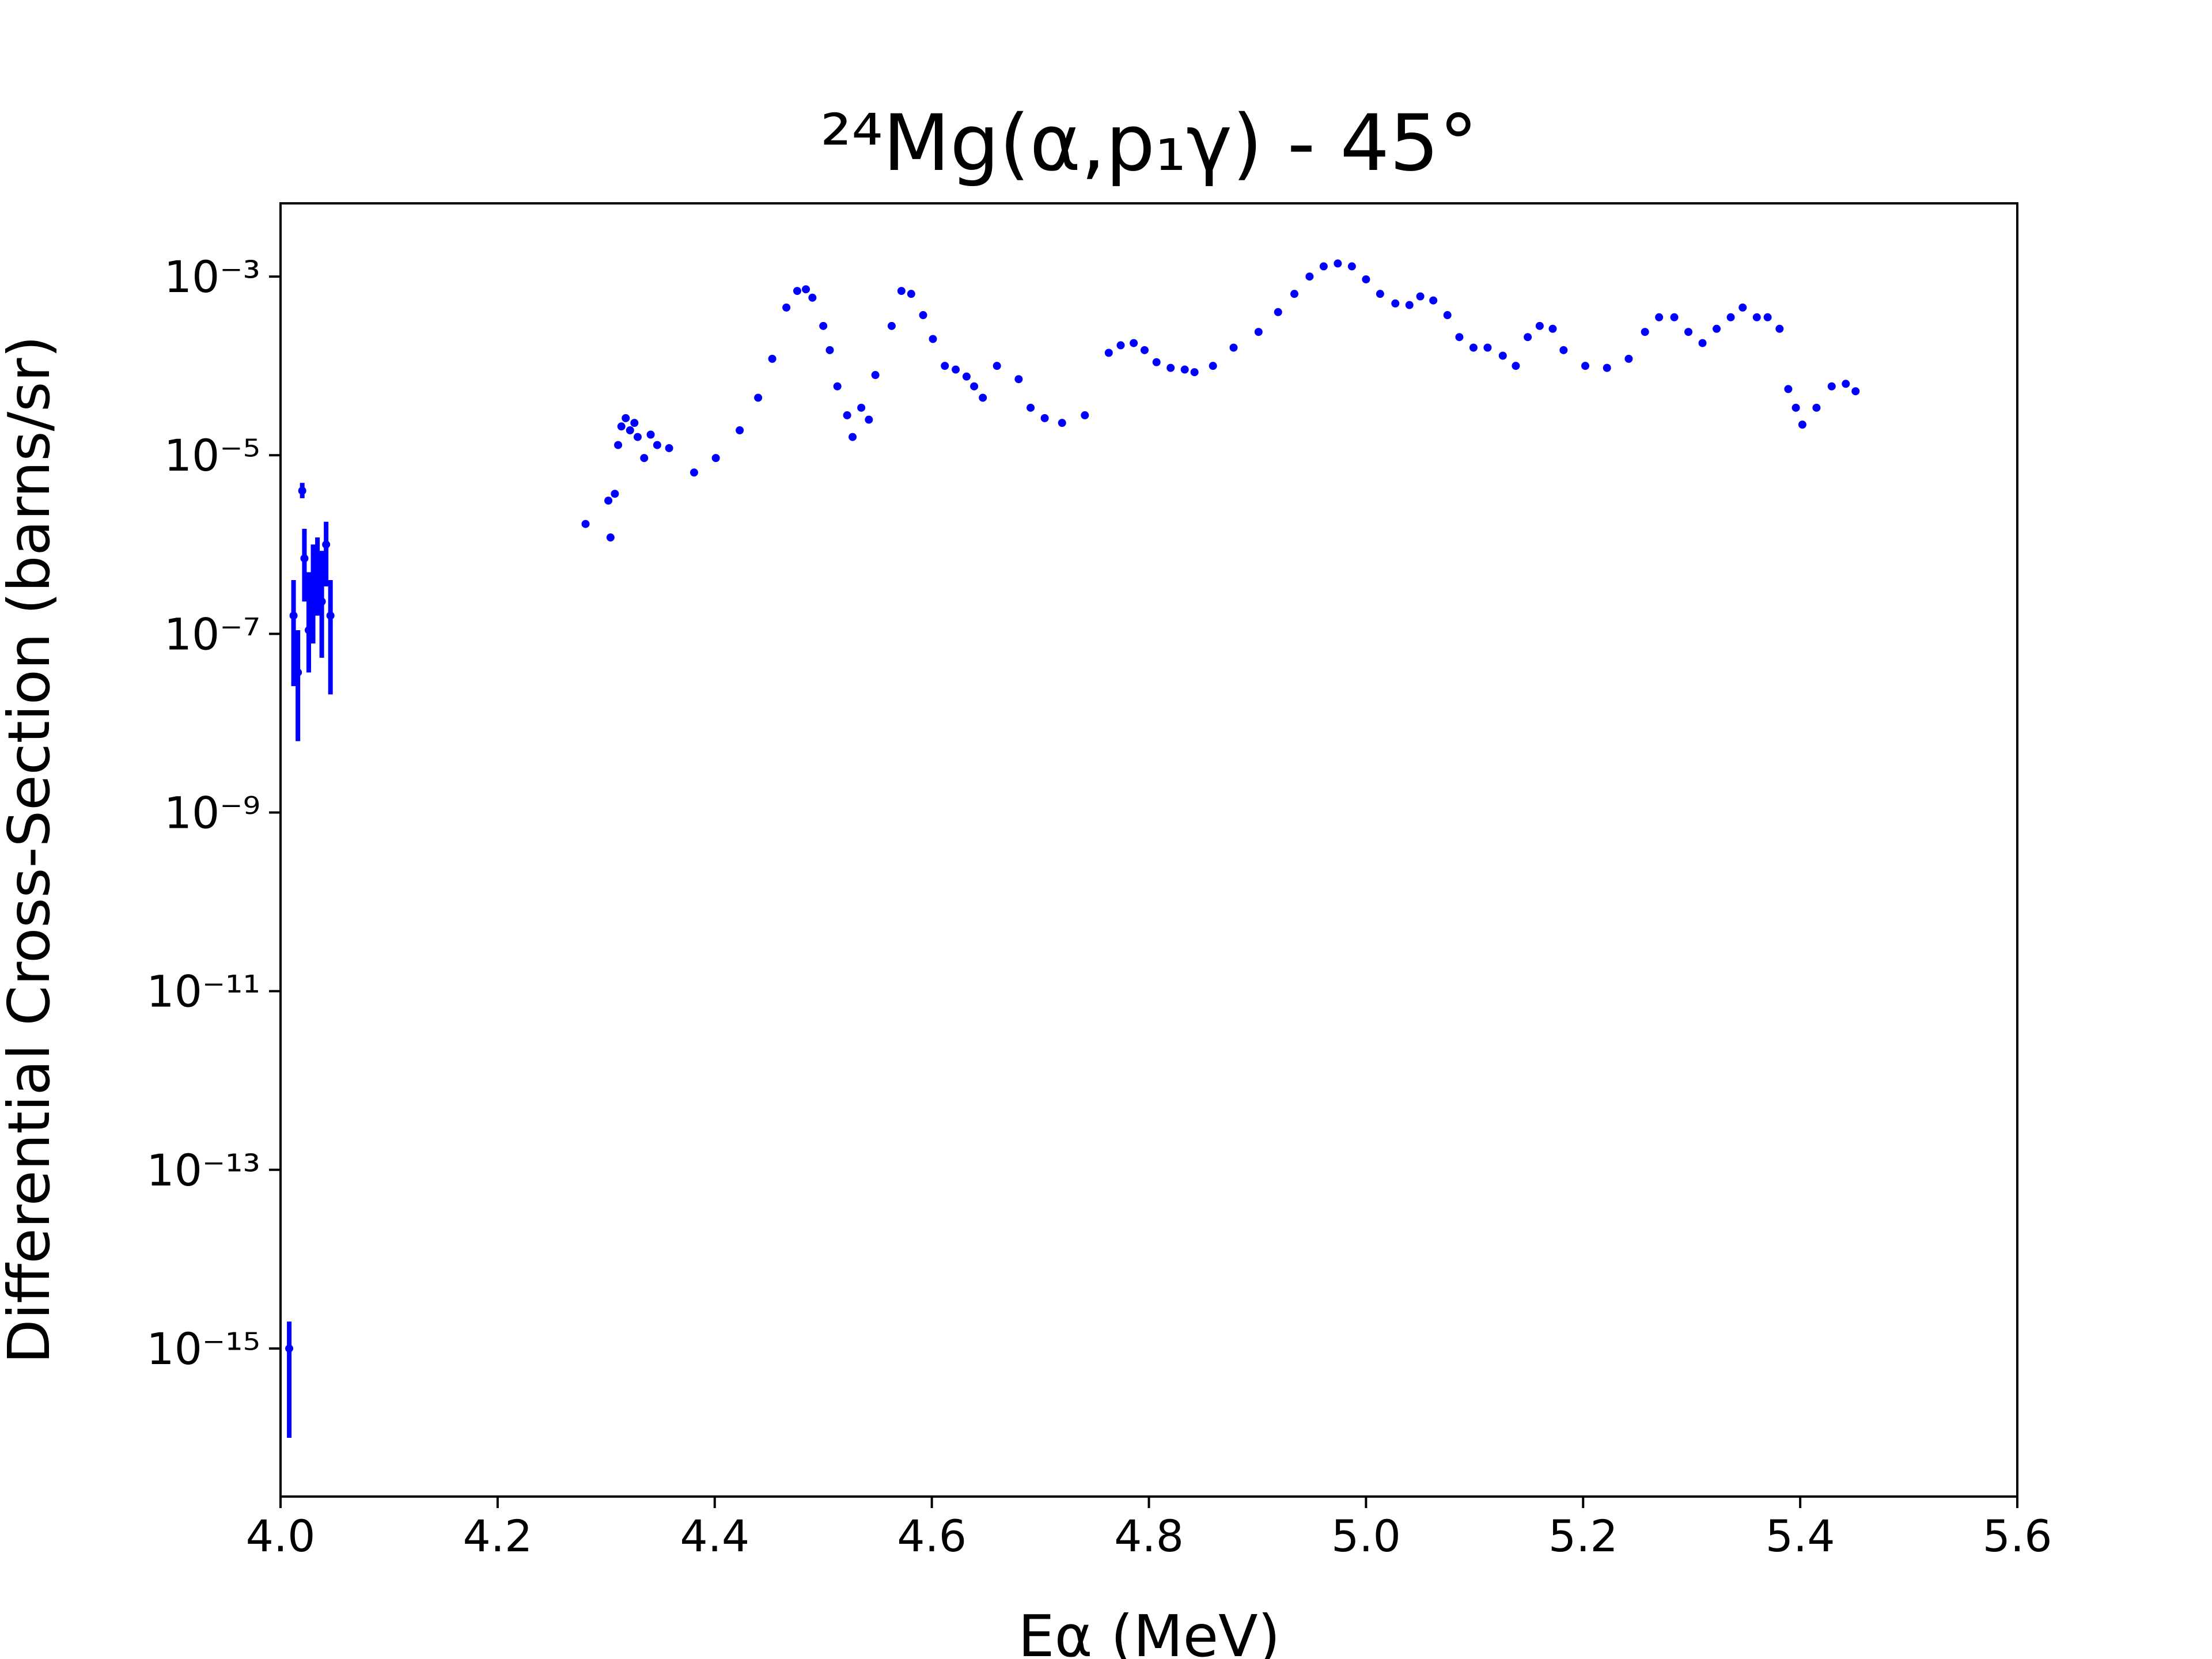 The image size is (2212, 1659). I want to click on x-tick-label: 5.4, so click(1800, 1536).